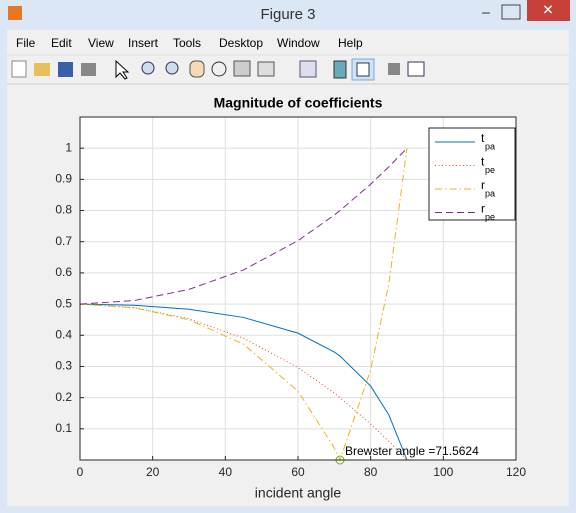  I want to click on zoom-out-icon, so click(172, 68).